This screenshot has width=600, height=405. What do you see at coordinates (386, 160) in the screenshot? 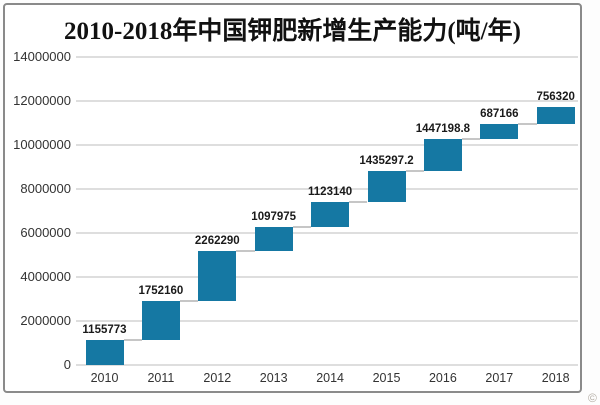
I see `bar-value-label: 1435297.2` at bounding box center [386, 160].